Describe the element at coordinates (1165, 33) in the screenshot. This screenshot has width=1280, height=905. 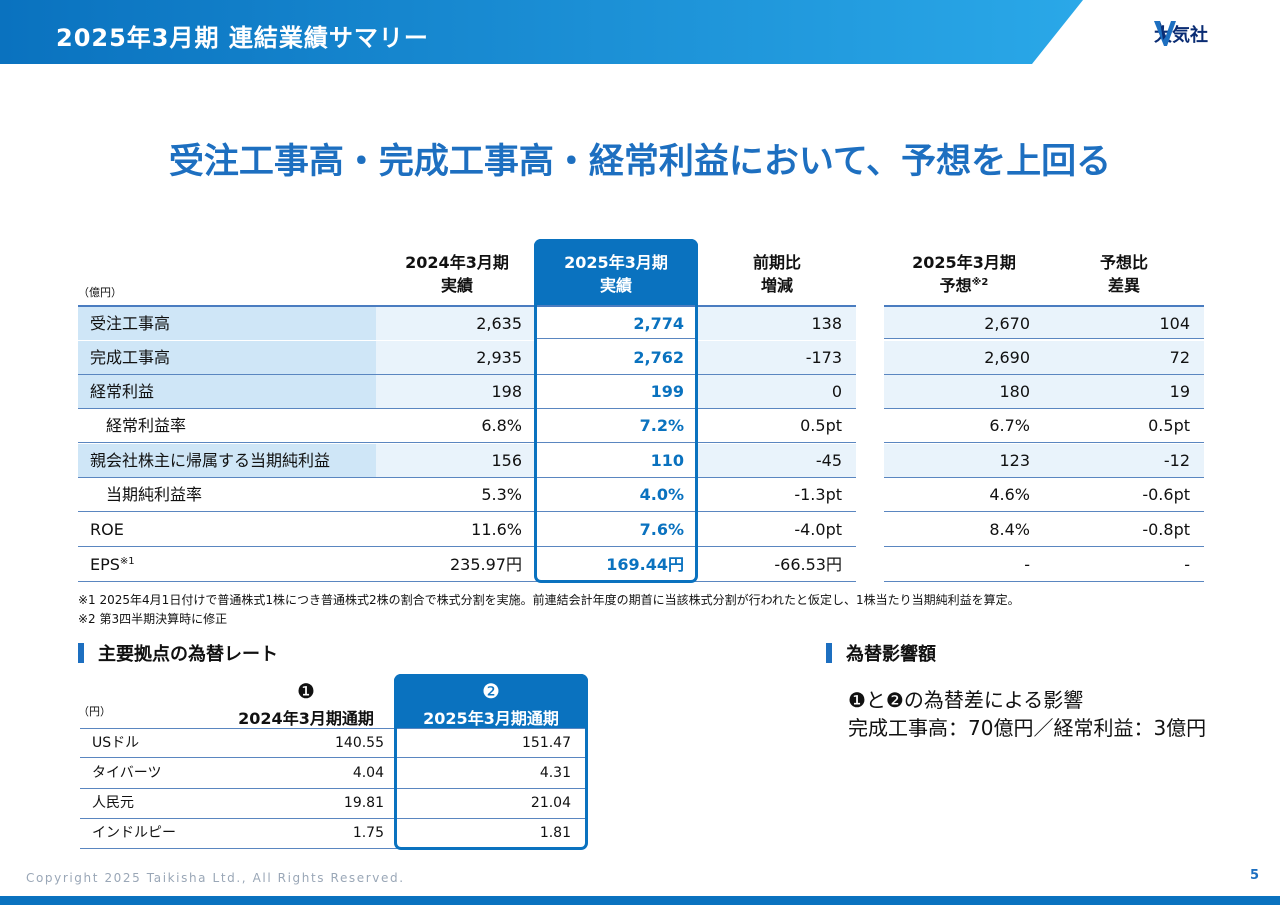
I see `logo-mark-icon` at that location.